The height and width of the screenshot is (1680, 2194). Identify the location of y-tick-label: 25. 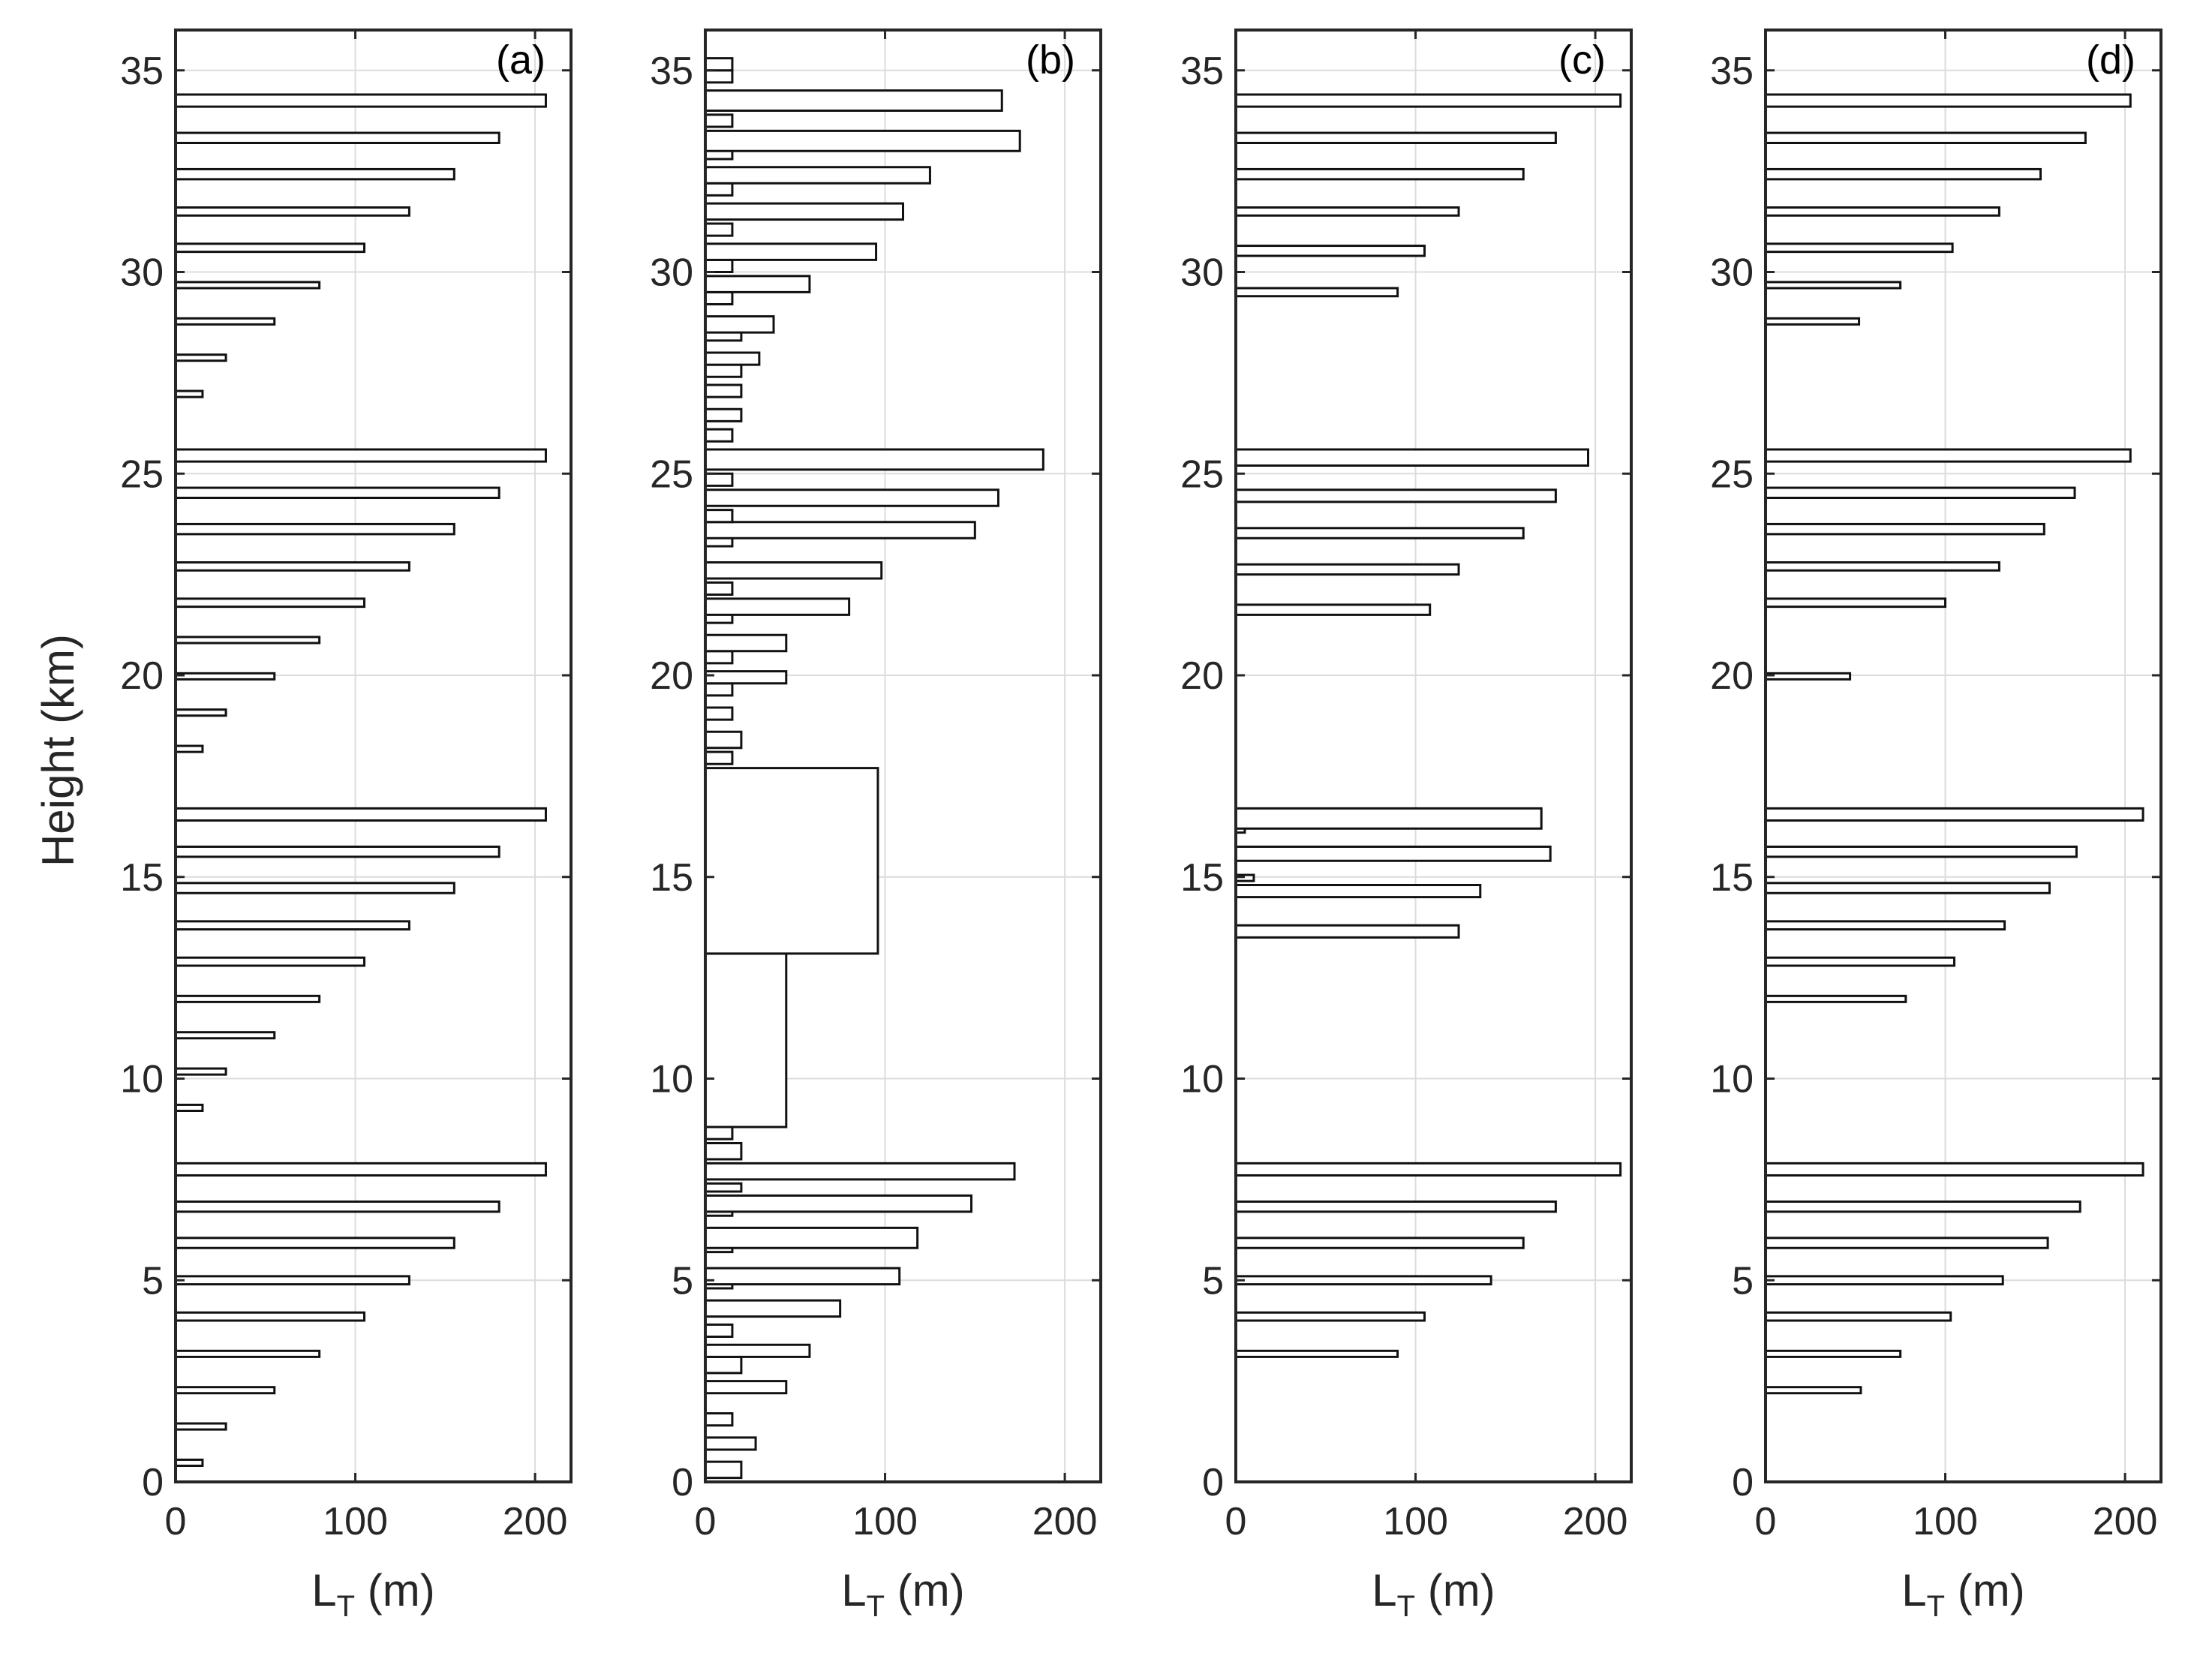
(142, 474).